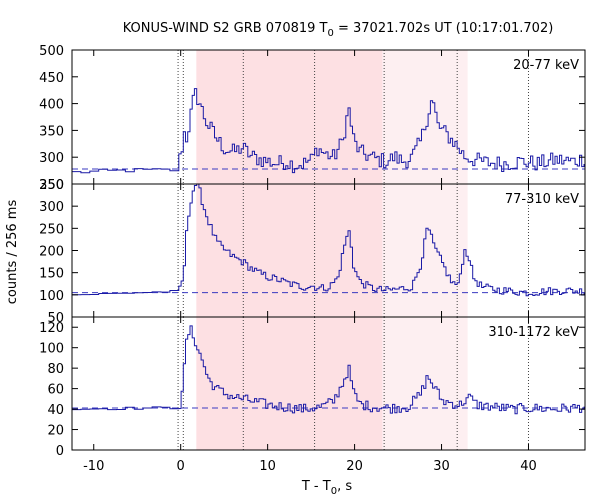  I want to click on x-tick-label: 40, so click(528, 466).